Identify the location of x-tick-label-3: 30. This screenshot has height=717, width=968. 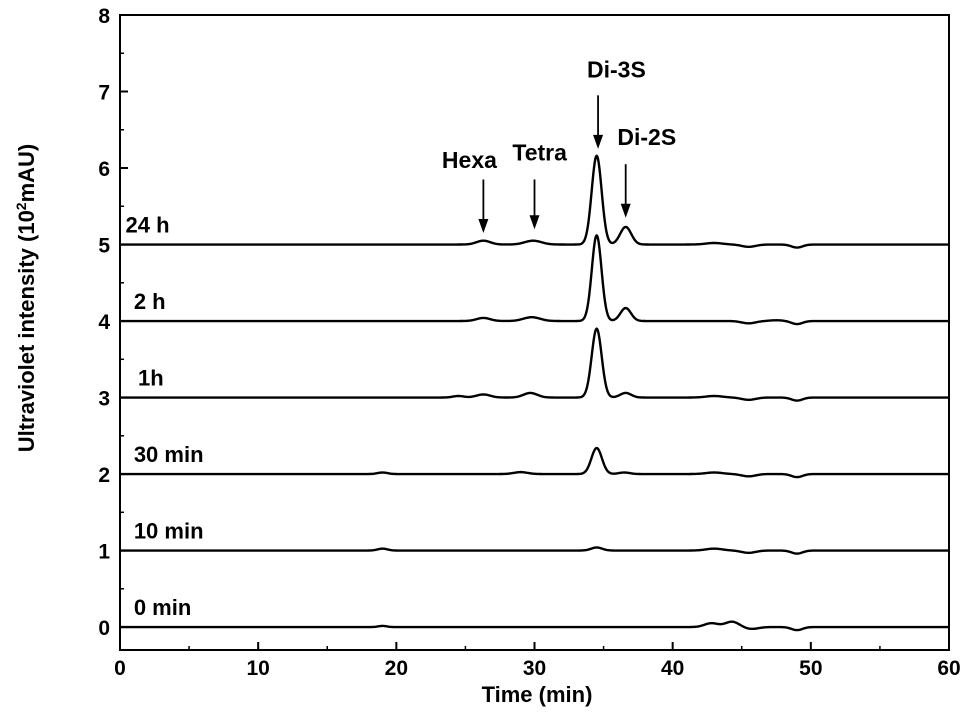
(534, 668).